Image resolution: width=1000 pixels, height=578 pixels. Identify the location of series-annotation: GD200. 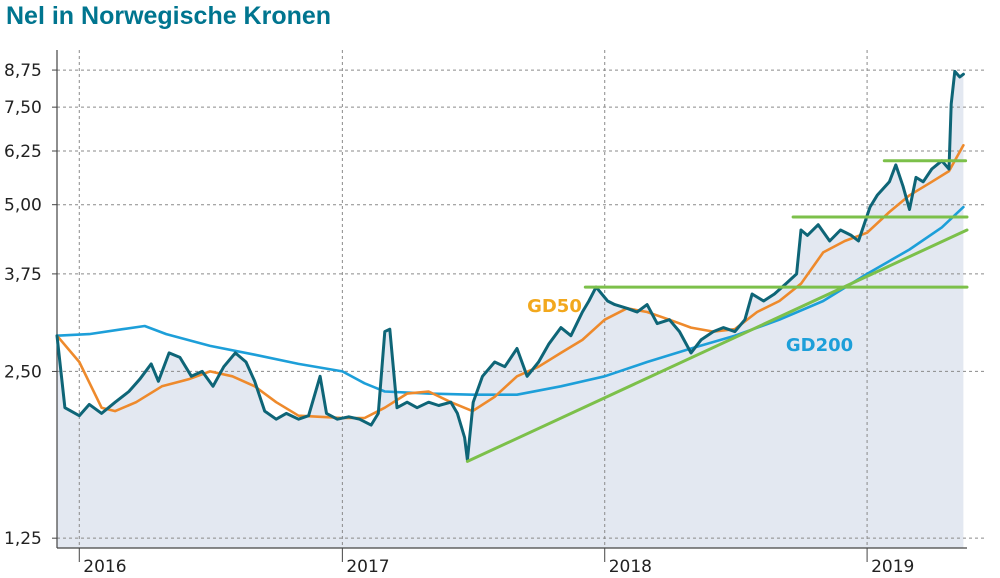
(819, 345).